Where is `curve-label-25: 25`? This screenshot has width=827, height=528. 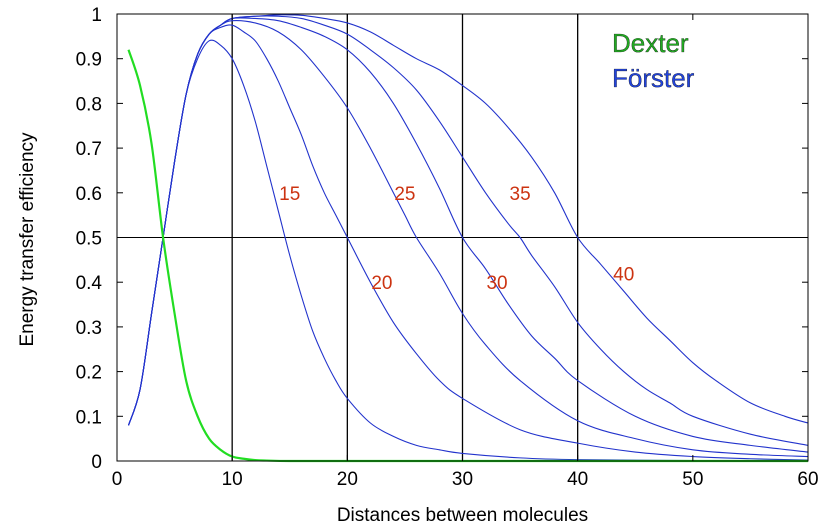 curve-label-25: 25 is located at coordinates (404, 194).